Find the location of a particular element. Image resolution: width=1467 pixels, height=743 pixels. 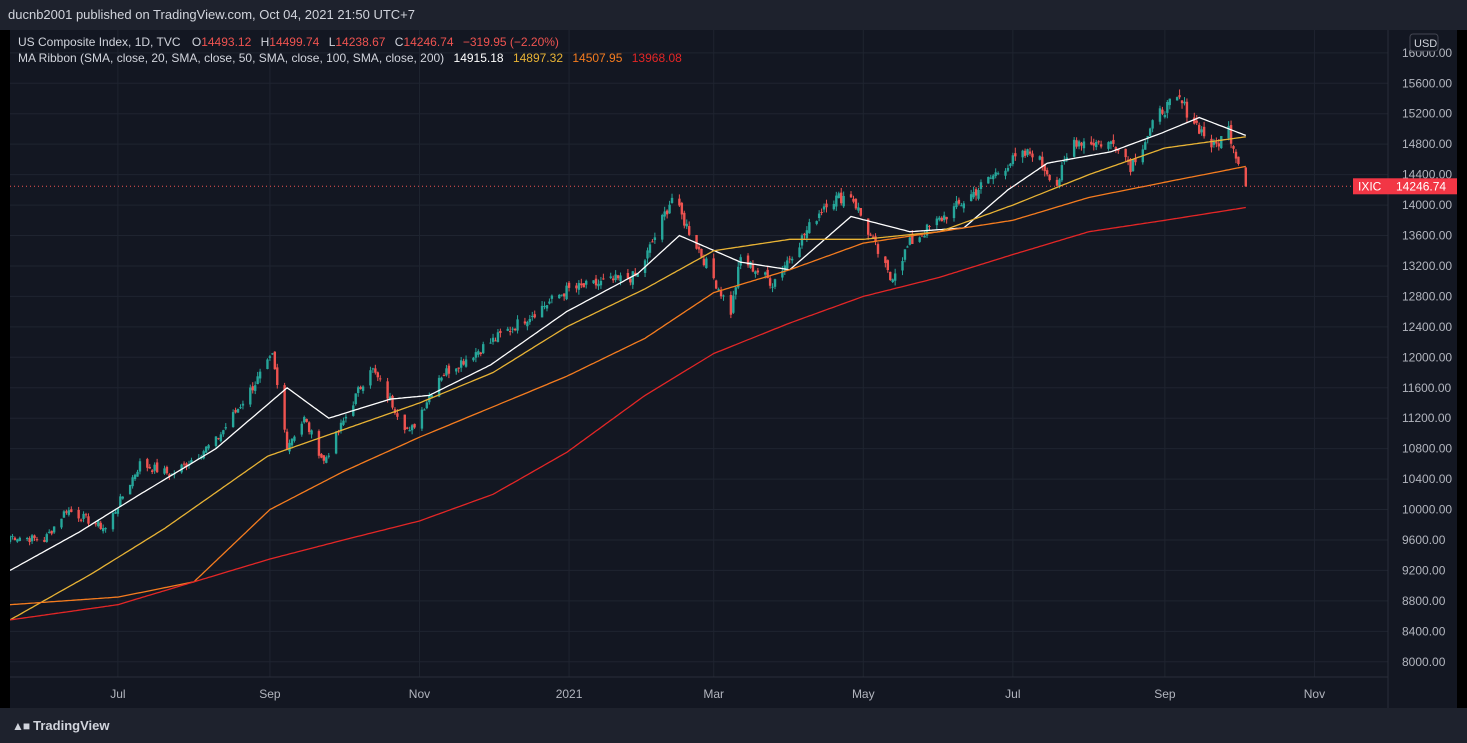

time-axis: Jul Sep Nov 2021 Mar May Jul Sep Nov is located at coordinates (717, 694).